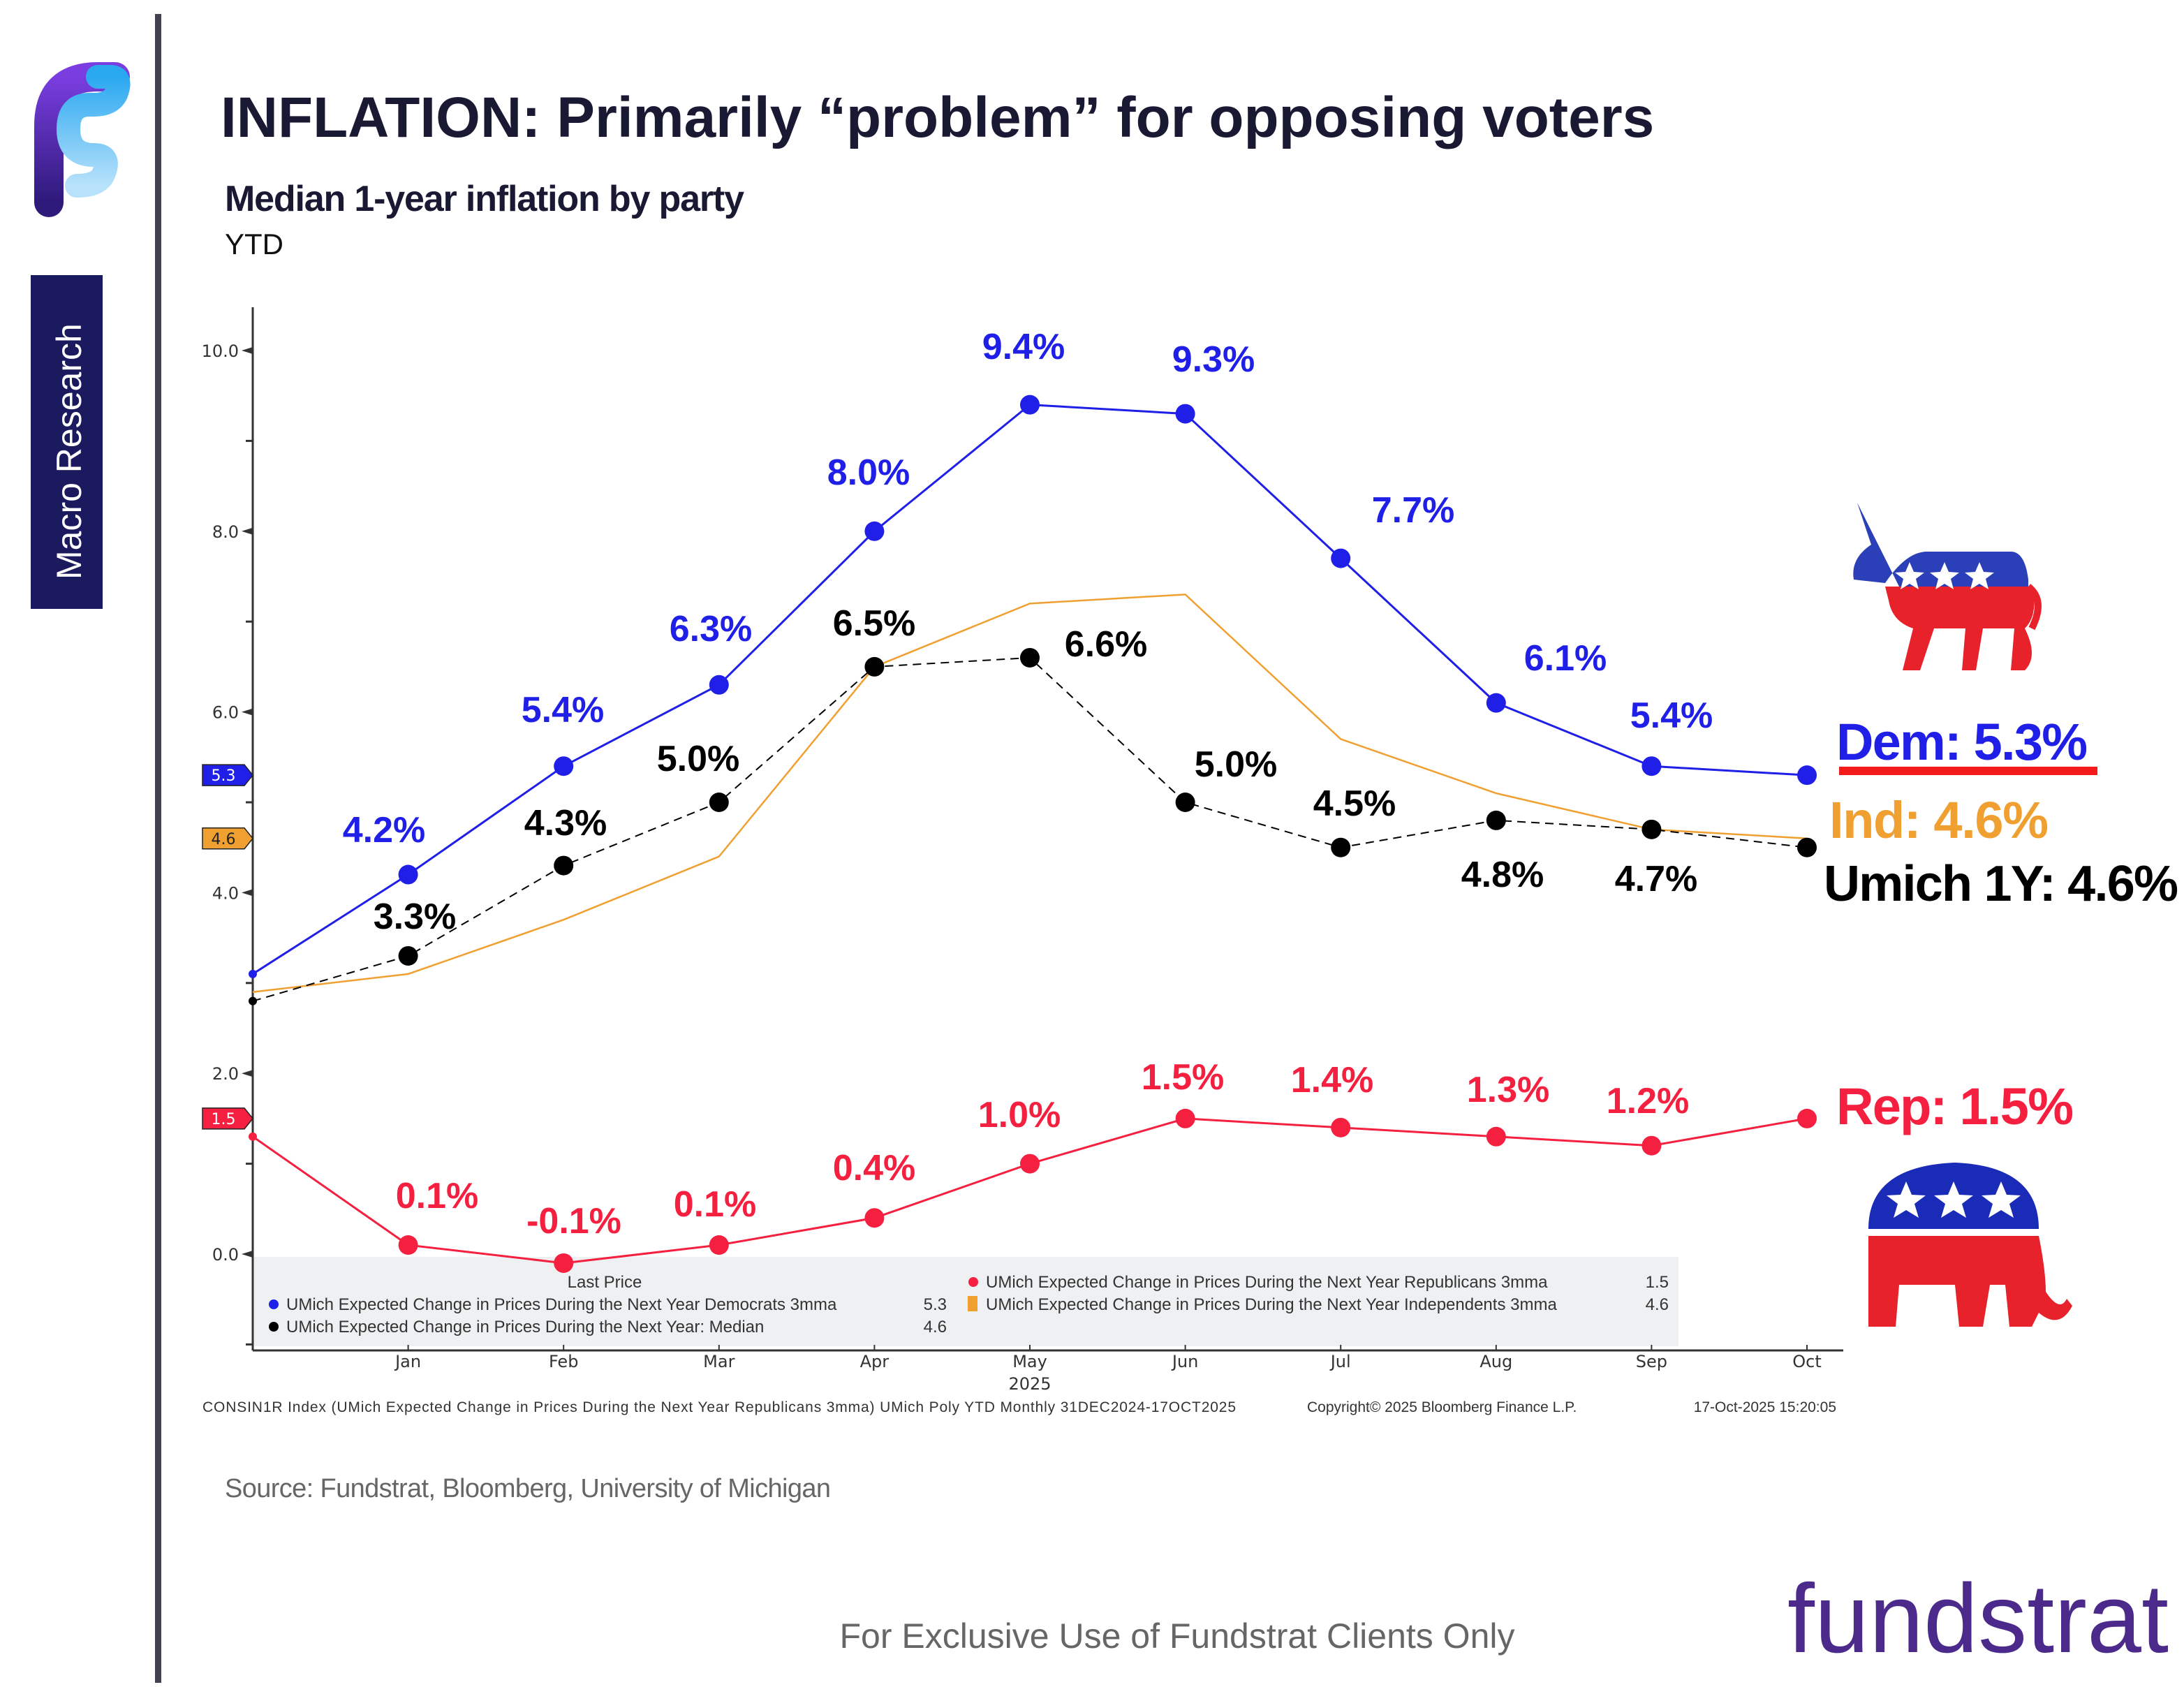 The height and width of the screenshot is (1687, 2184). Describe the element at coordinates (1183, 1077) in the screenshot. I see `rep-data-label: 1.5%` at that location.